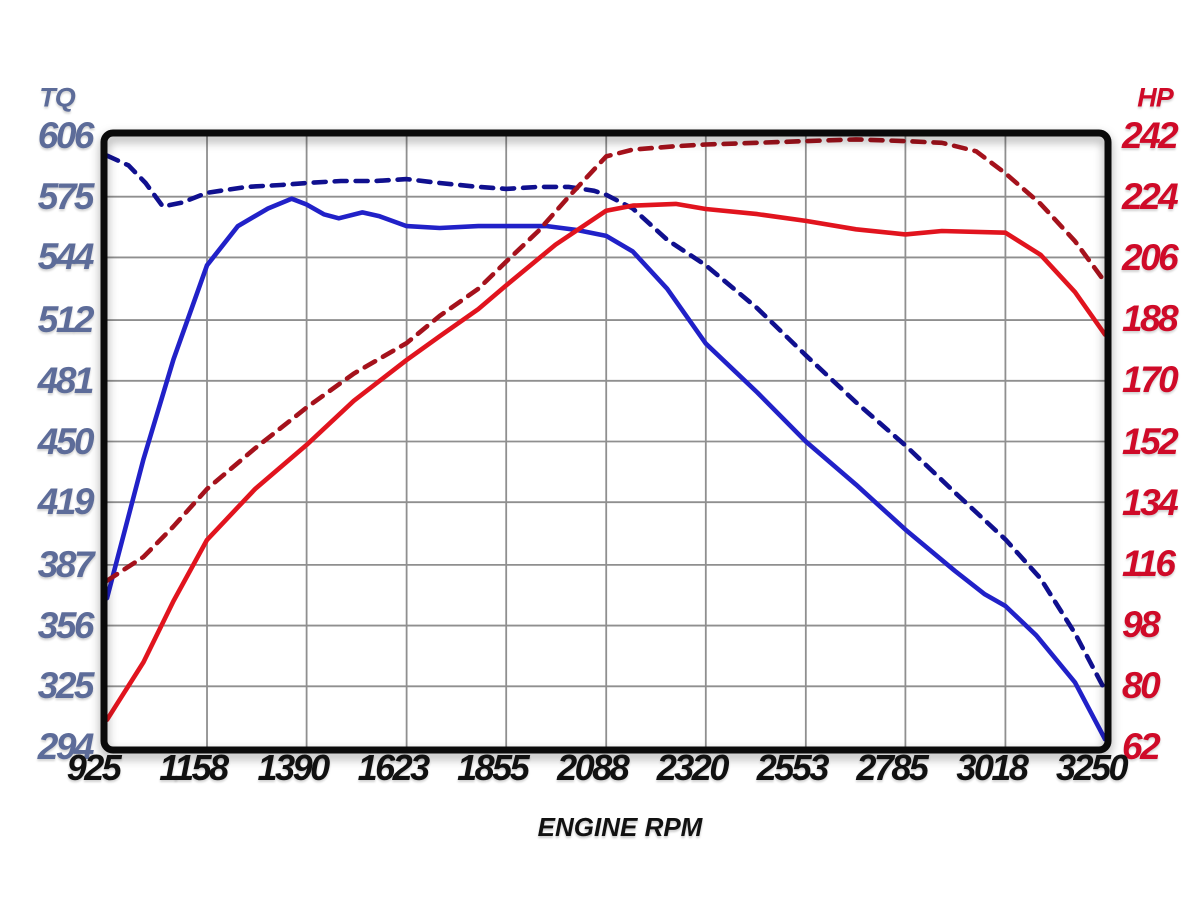 The image size is (1200, 906). What do you see at coordinates (57, 97) in the screenshot?
I see `tq-axis-title: TQ` at bounding box center [57, 97].